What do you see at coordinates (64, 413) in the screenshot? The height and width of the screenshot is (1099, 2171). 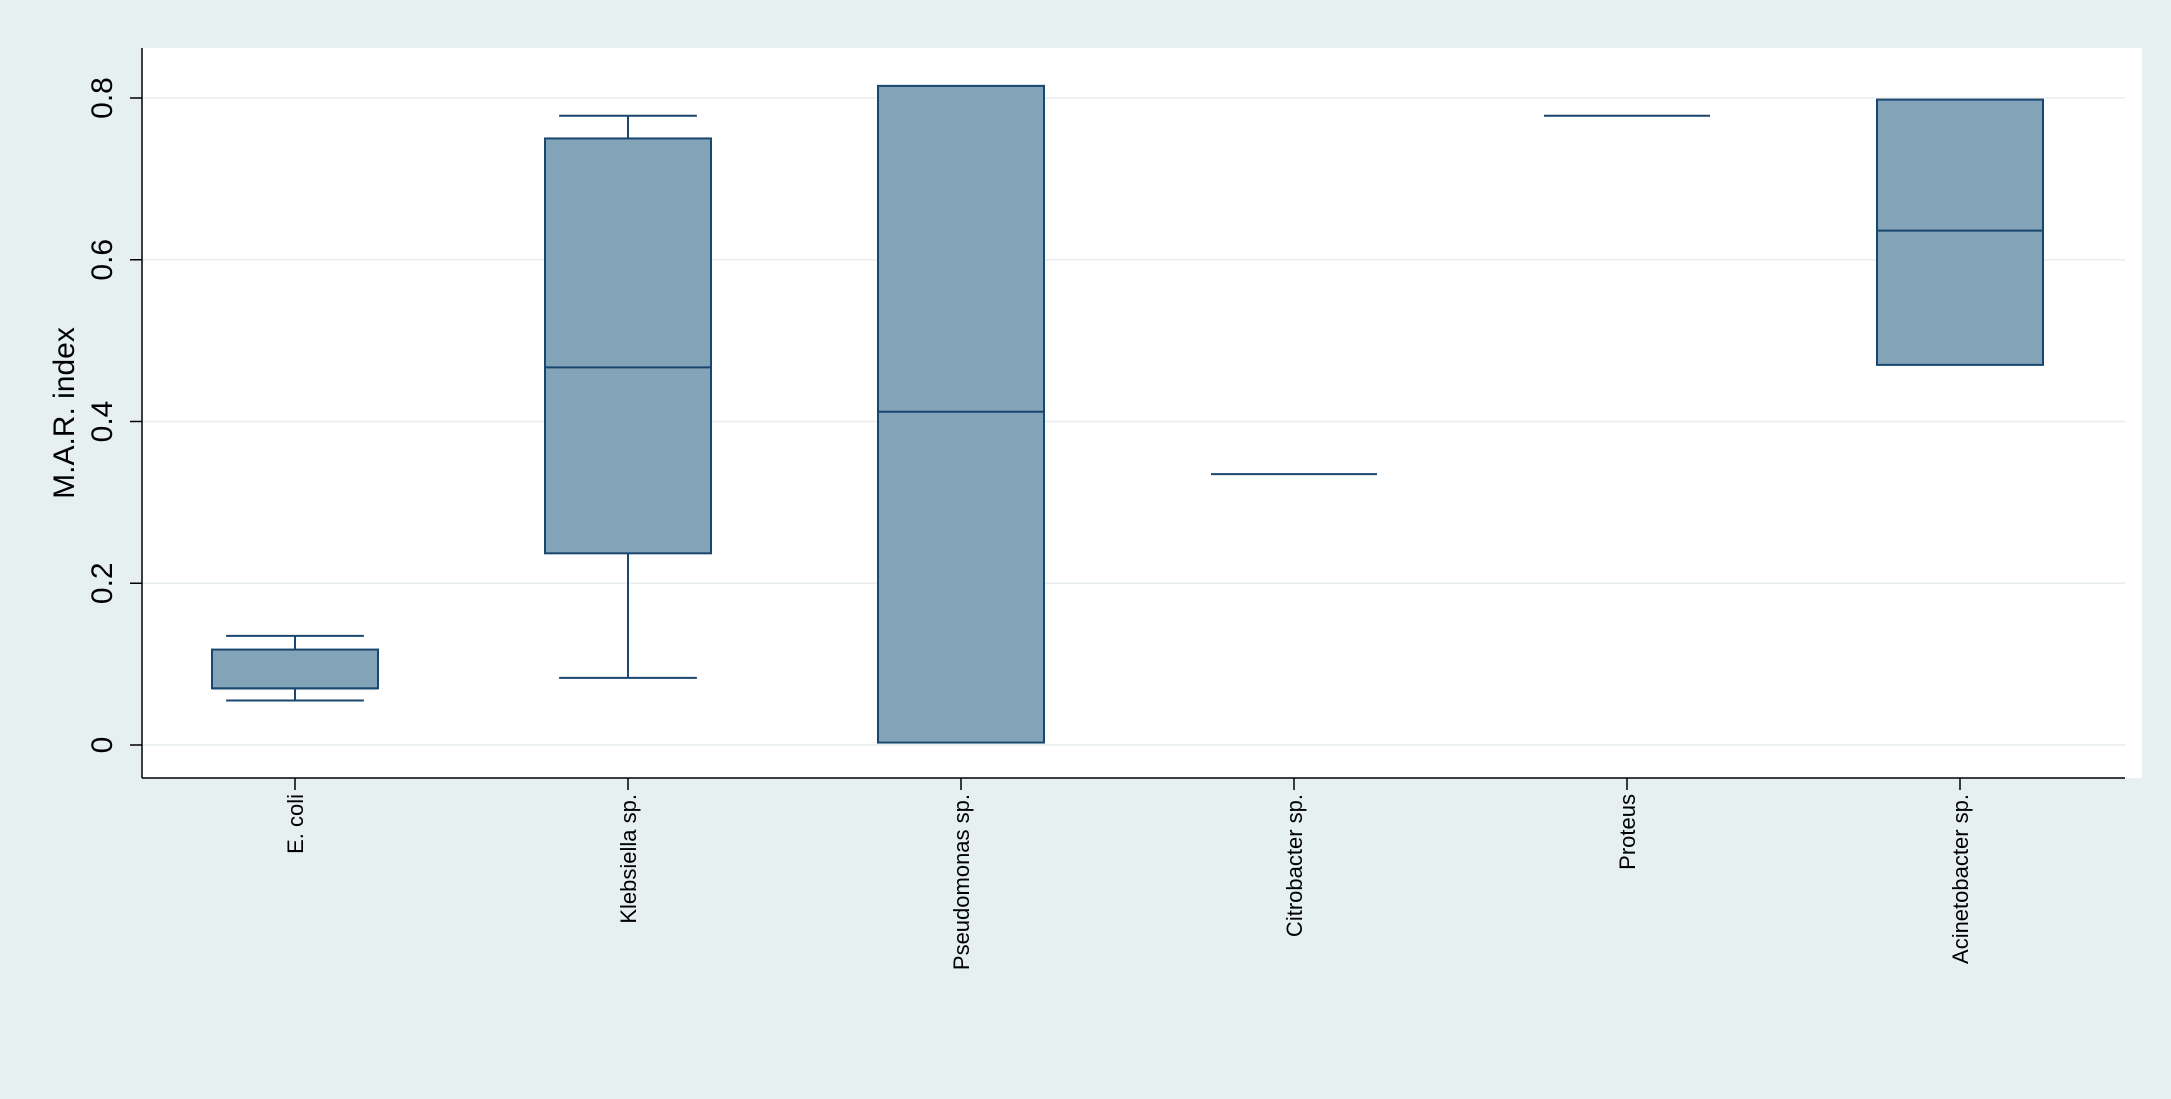 I see `y-axis-title: M.A.R. index` at bounding box center [64, 413].